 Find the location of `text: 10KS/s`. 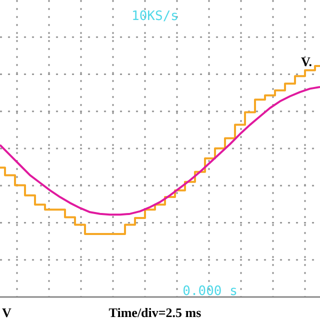

text: 10KS/s is located at coordinates (155, 16).